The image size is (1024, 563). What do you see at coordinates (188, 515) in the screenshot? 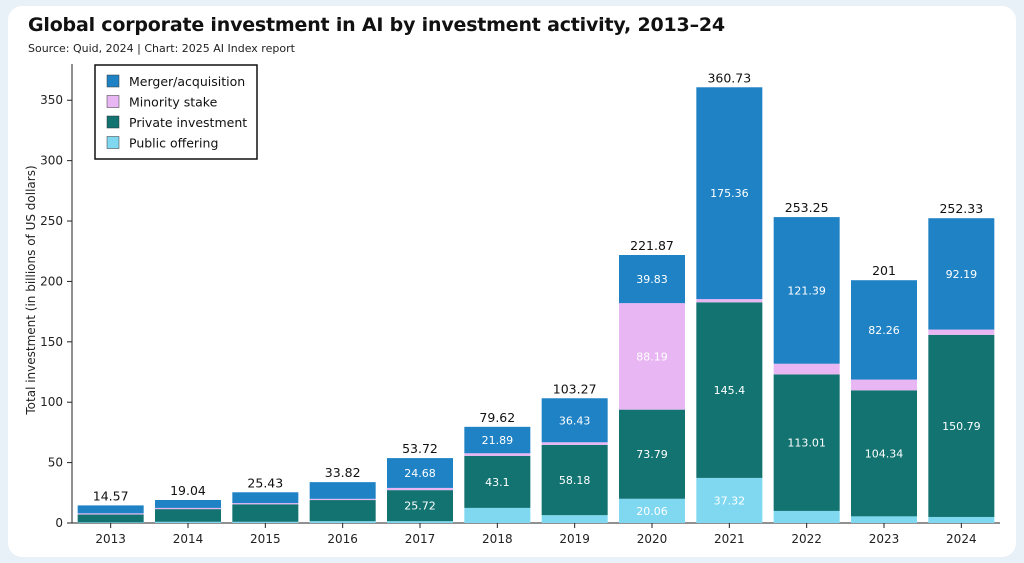
I see `bar-private-investment-2014` at bounding box center [188, 515].